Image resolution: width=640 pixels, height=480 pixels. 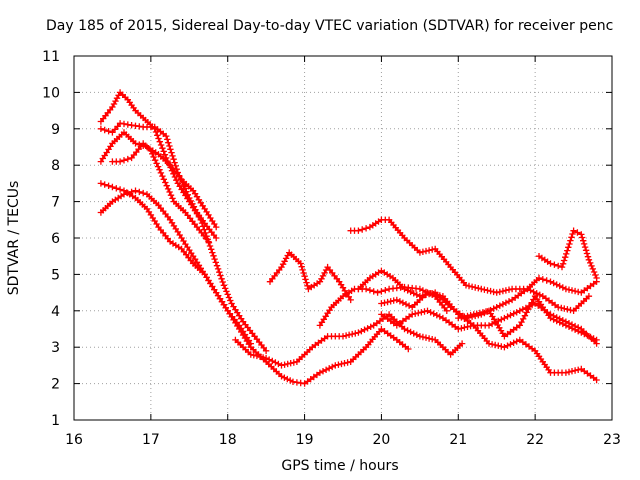 What do you see at coordinates (339, 466) in the screenshot?
I see `x-axis-label: GPS time / hours` at bounding box center [339, 466].